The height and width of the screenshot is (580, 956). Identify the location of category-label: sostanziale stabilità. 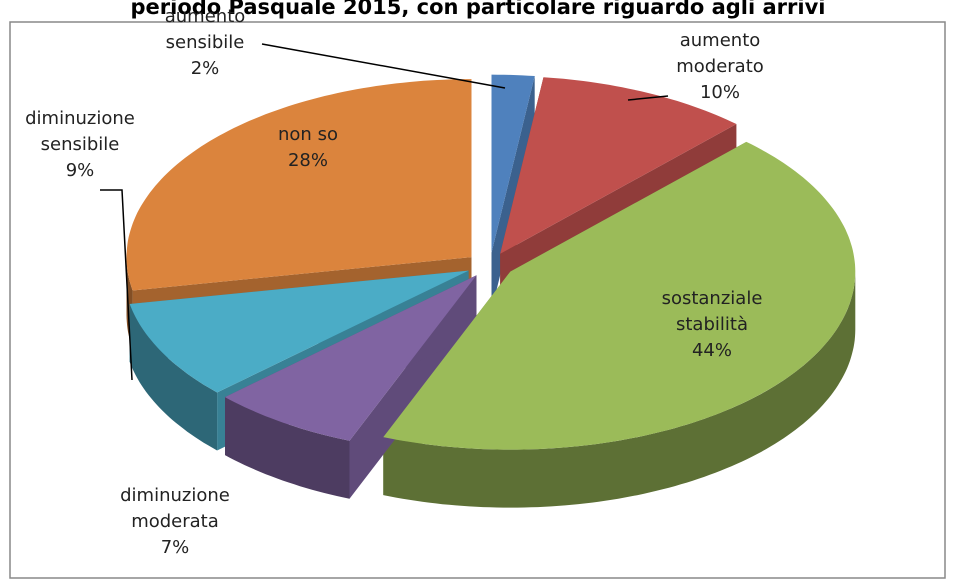
(712, 311).